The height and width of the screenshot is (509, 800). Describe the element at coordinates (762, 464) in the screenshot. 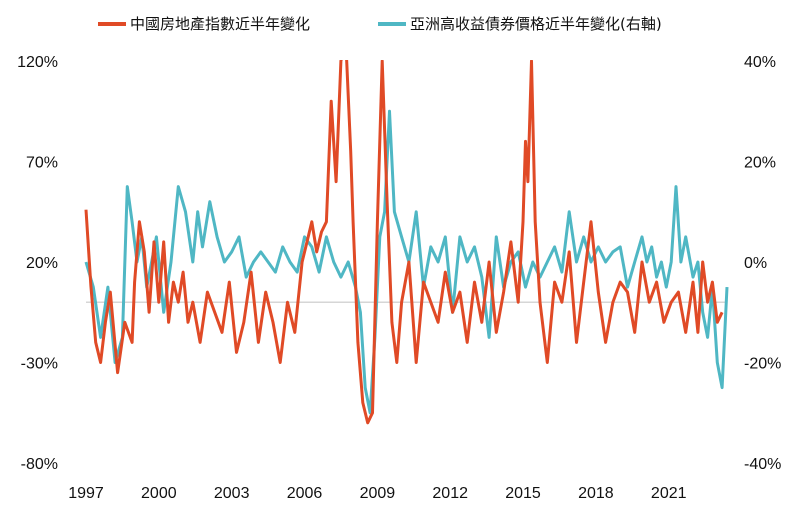

I see `right-axis-tick-label: -40%` at that location.